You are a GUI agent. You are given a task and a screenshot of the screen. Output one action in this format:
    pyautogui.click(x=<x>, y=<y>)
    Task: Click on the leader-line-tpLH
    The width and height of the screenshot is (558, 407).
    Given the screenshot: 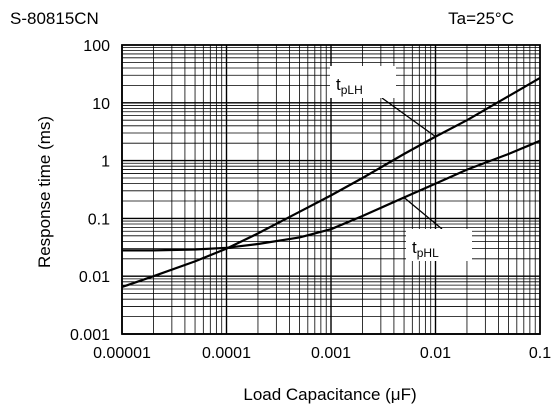 What is the action you would take?
    pyautogui.click(x=408, y=117)
    